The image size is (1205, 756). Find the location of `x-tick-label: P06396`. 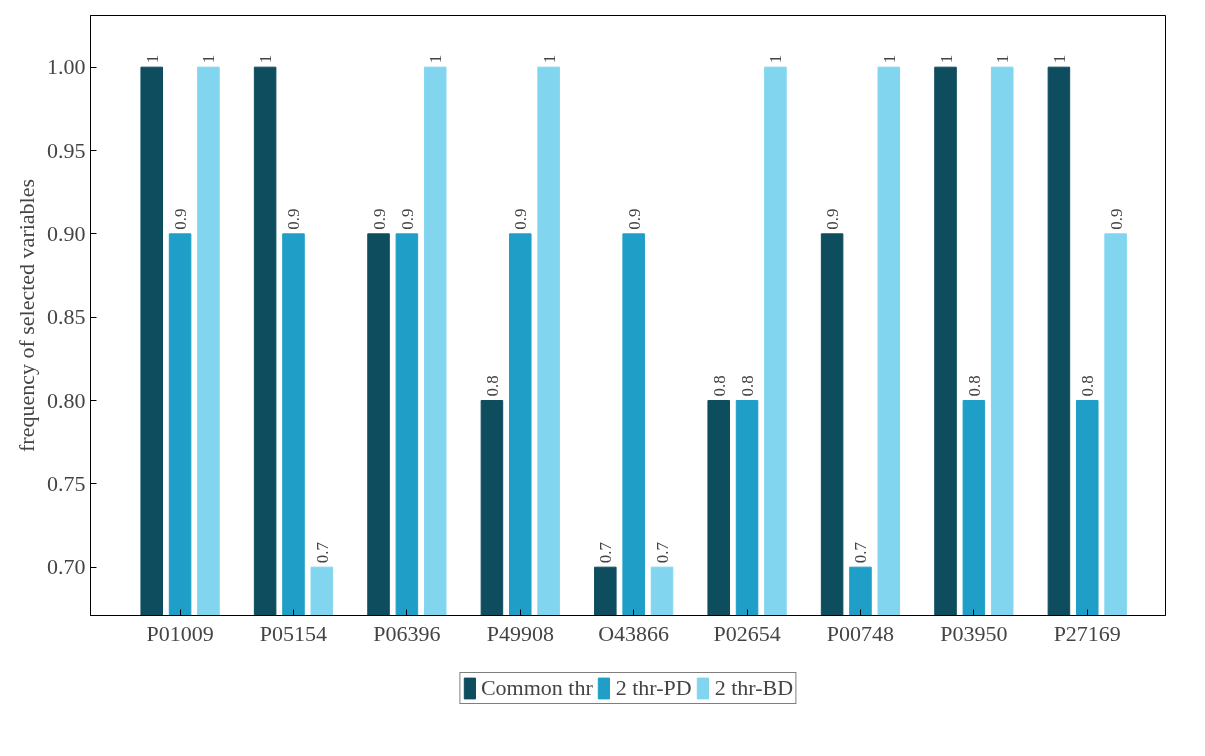

x-tick-label: P06396 is located at coordinates (407, 633).